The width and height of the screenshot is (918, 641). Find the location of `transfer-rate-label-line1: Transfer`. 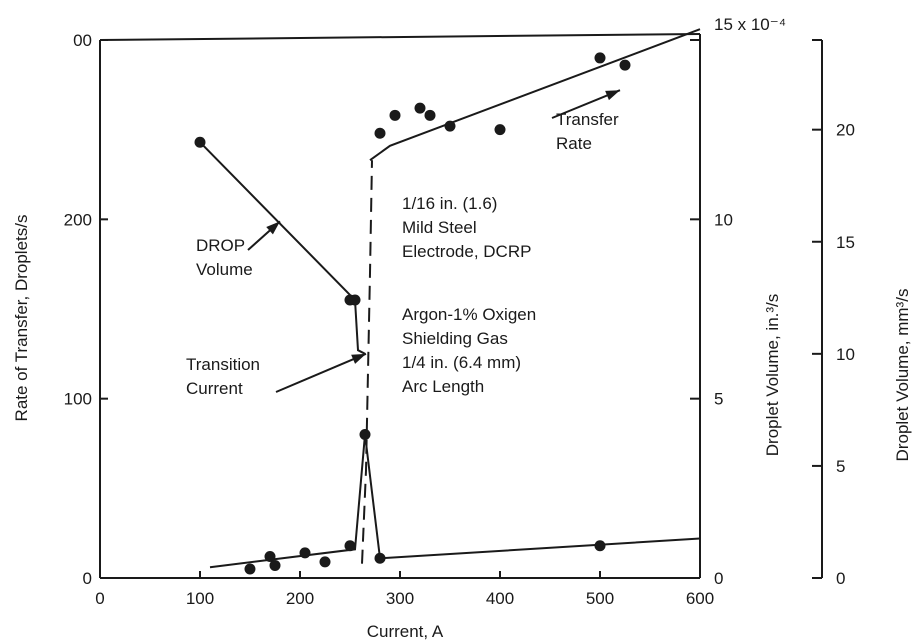

transfer-rate-label-line1: Transfer is located at coordinates (587, 119).